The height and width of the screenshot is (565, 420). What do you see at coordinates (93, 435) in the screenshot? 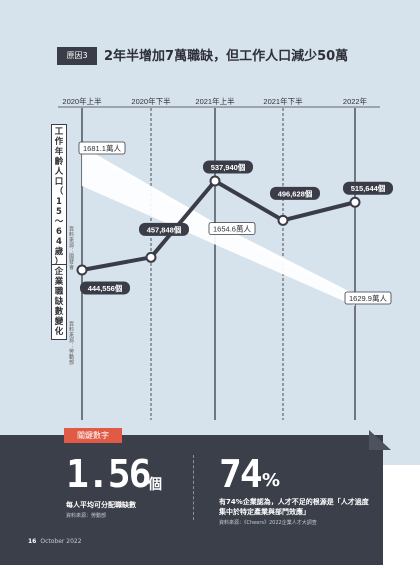
I see `key-stats-tag: 關鍵數字` at bounding box center [93, 435].